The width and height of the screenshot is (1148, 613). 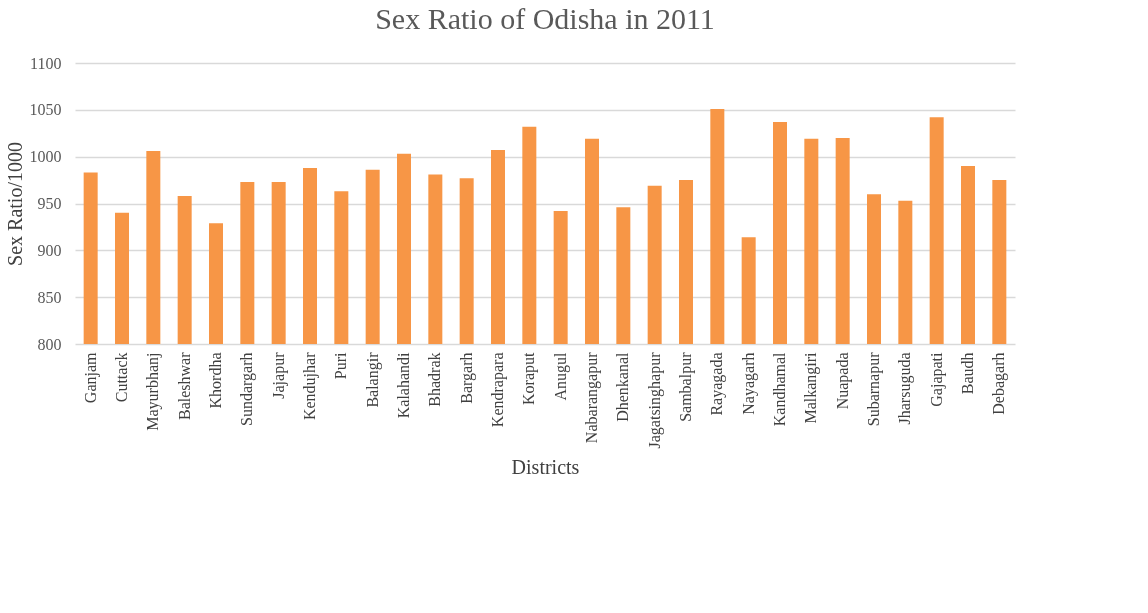 I want to click on x-tick-label: Rayagada, so click(x=717, y=384).